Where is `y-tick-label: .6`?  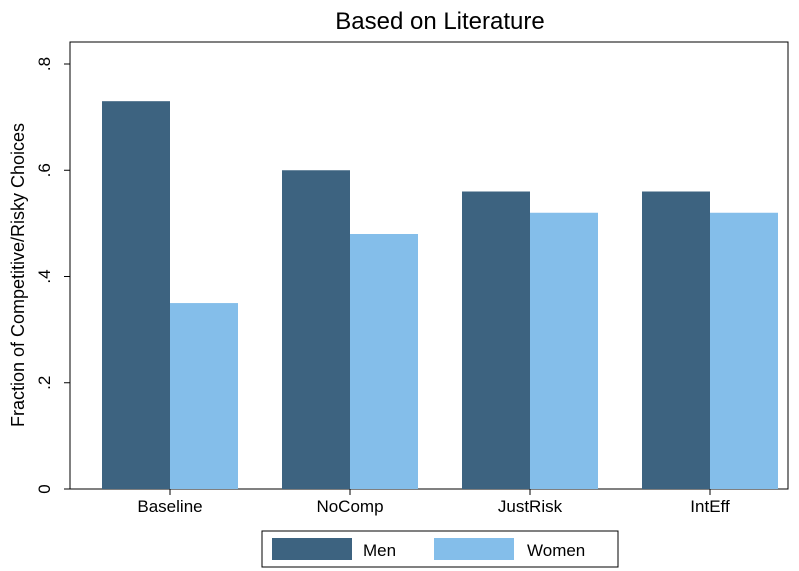
y-tick-label: .6 is located at coordinates (44, 170).